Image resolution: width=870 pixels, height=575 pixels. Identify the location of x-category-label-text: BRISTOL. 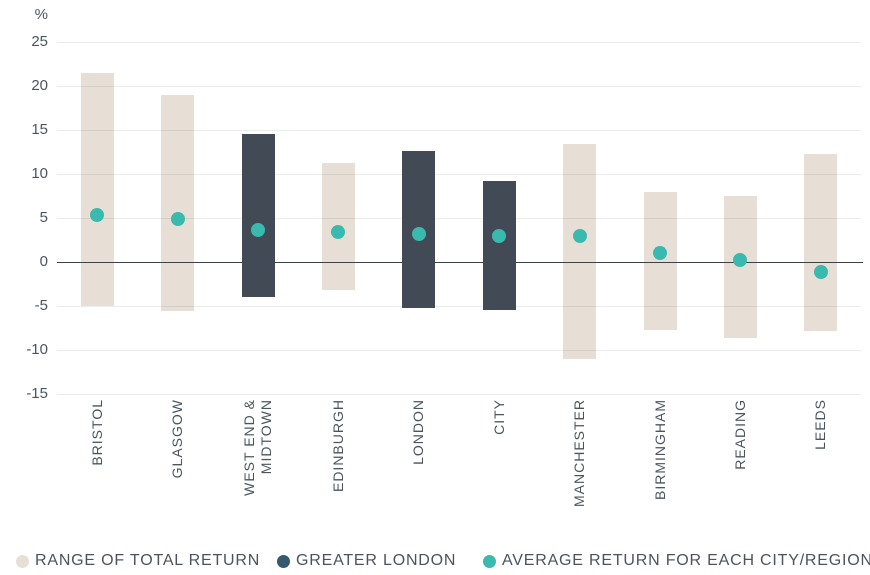
(96, 432).